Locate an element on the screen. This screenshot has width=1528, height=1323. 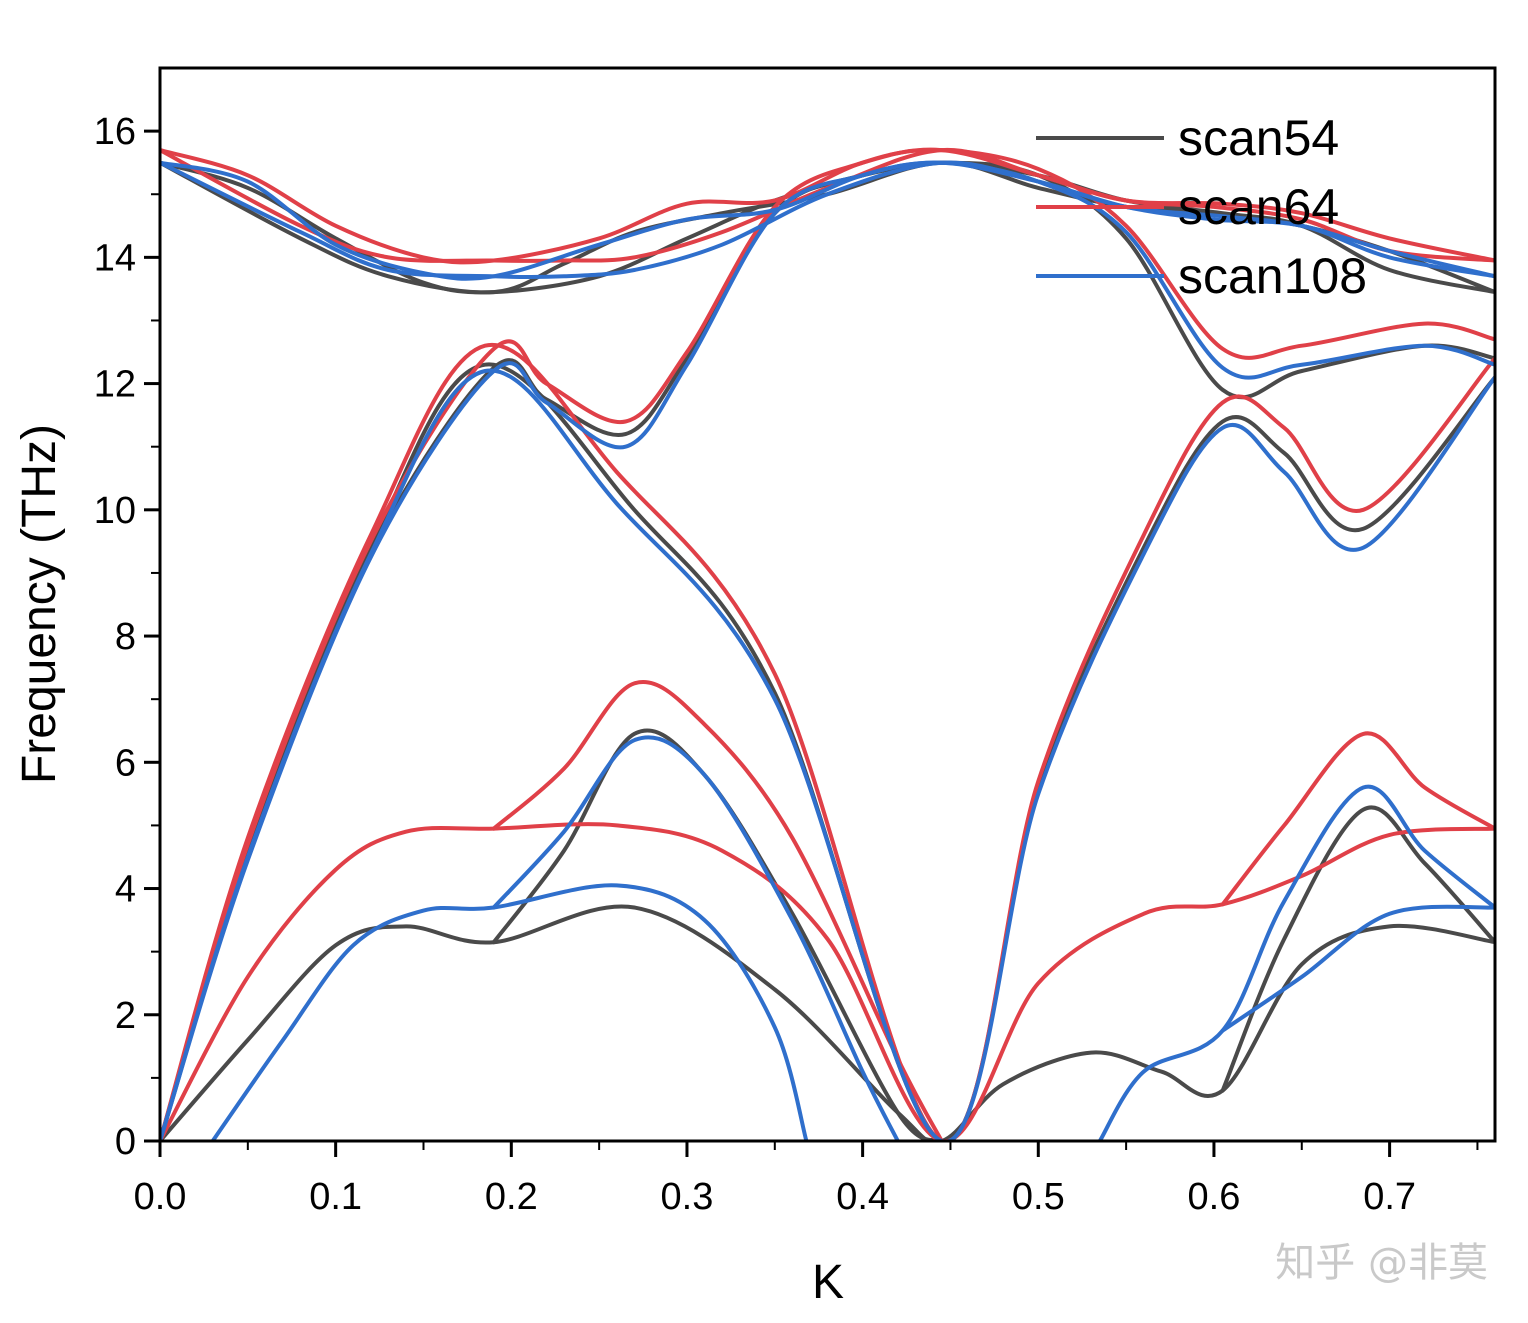
y-tick-label: 4 is located at coordinates (125, 890).